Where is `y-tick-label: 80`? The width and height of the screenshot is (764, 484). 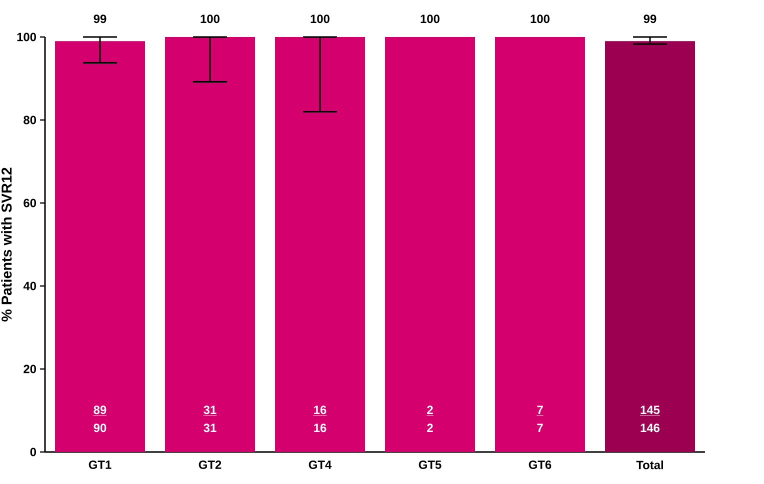
y-tick-label: 80 is located at coordinates (30, 120).